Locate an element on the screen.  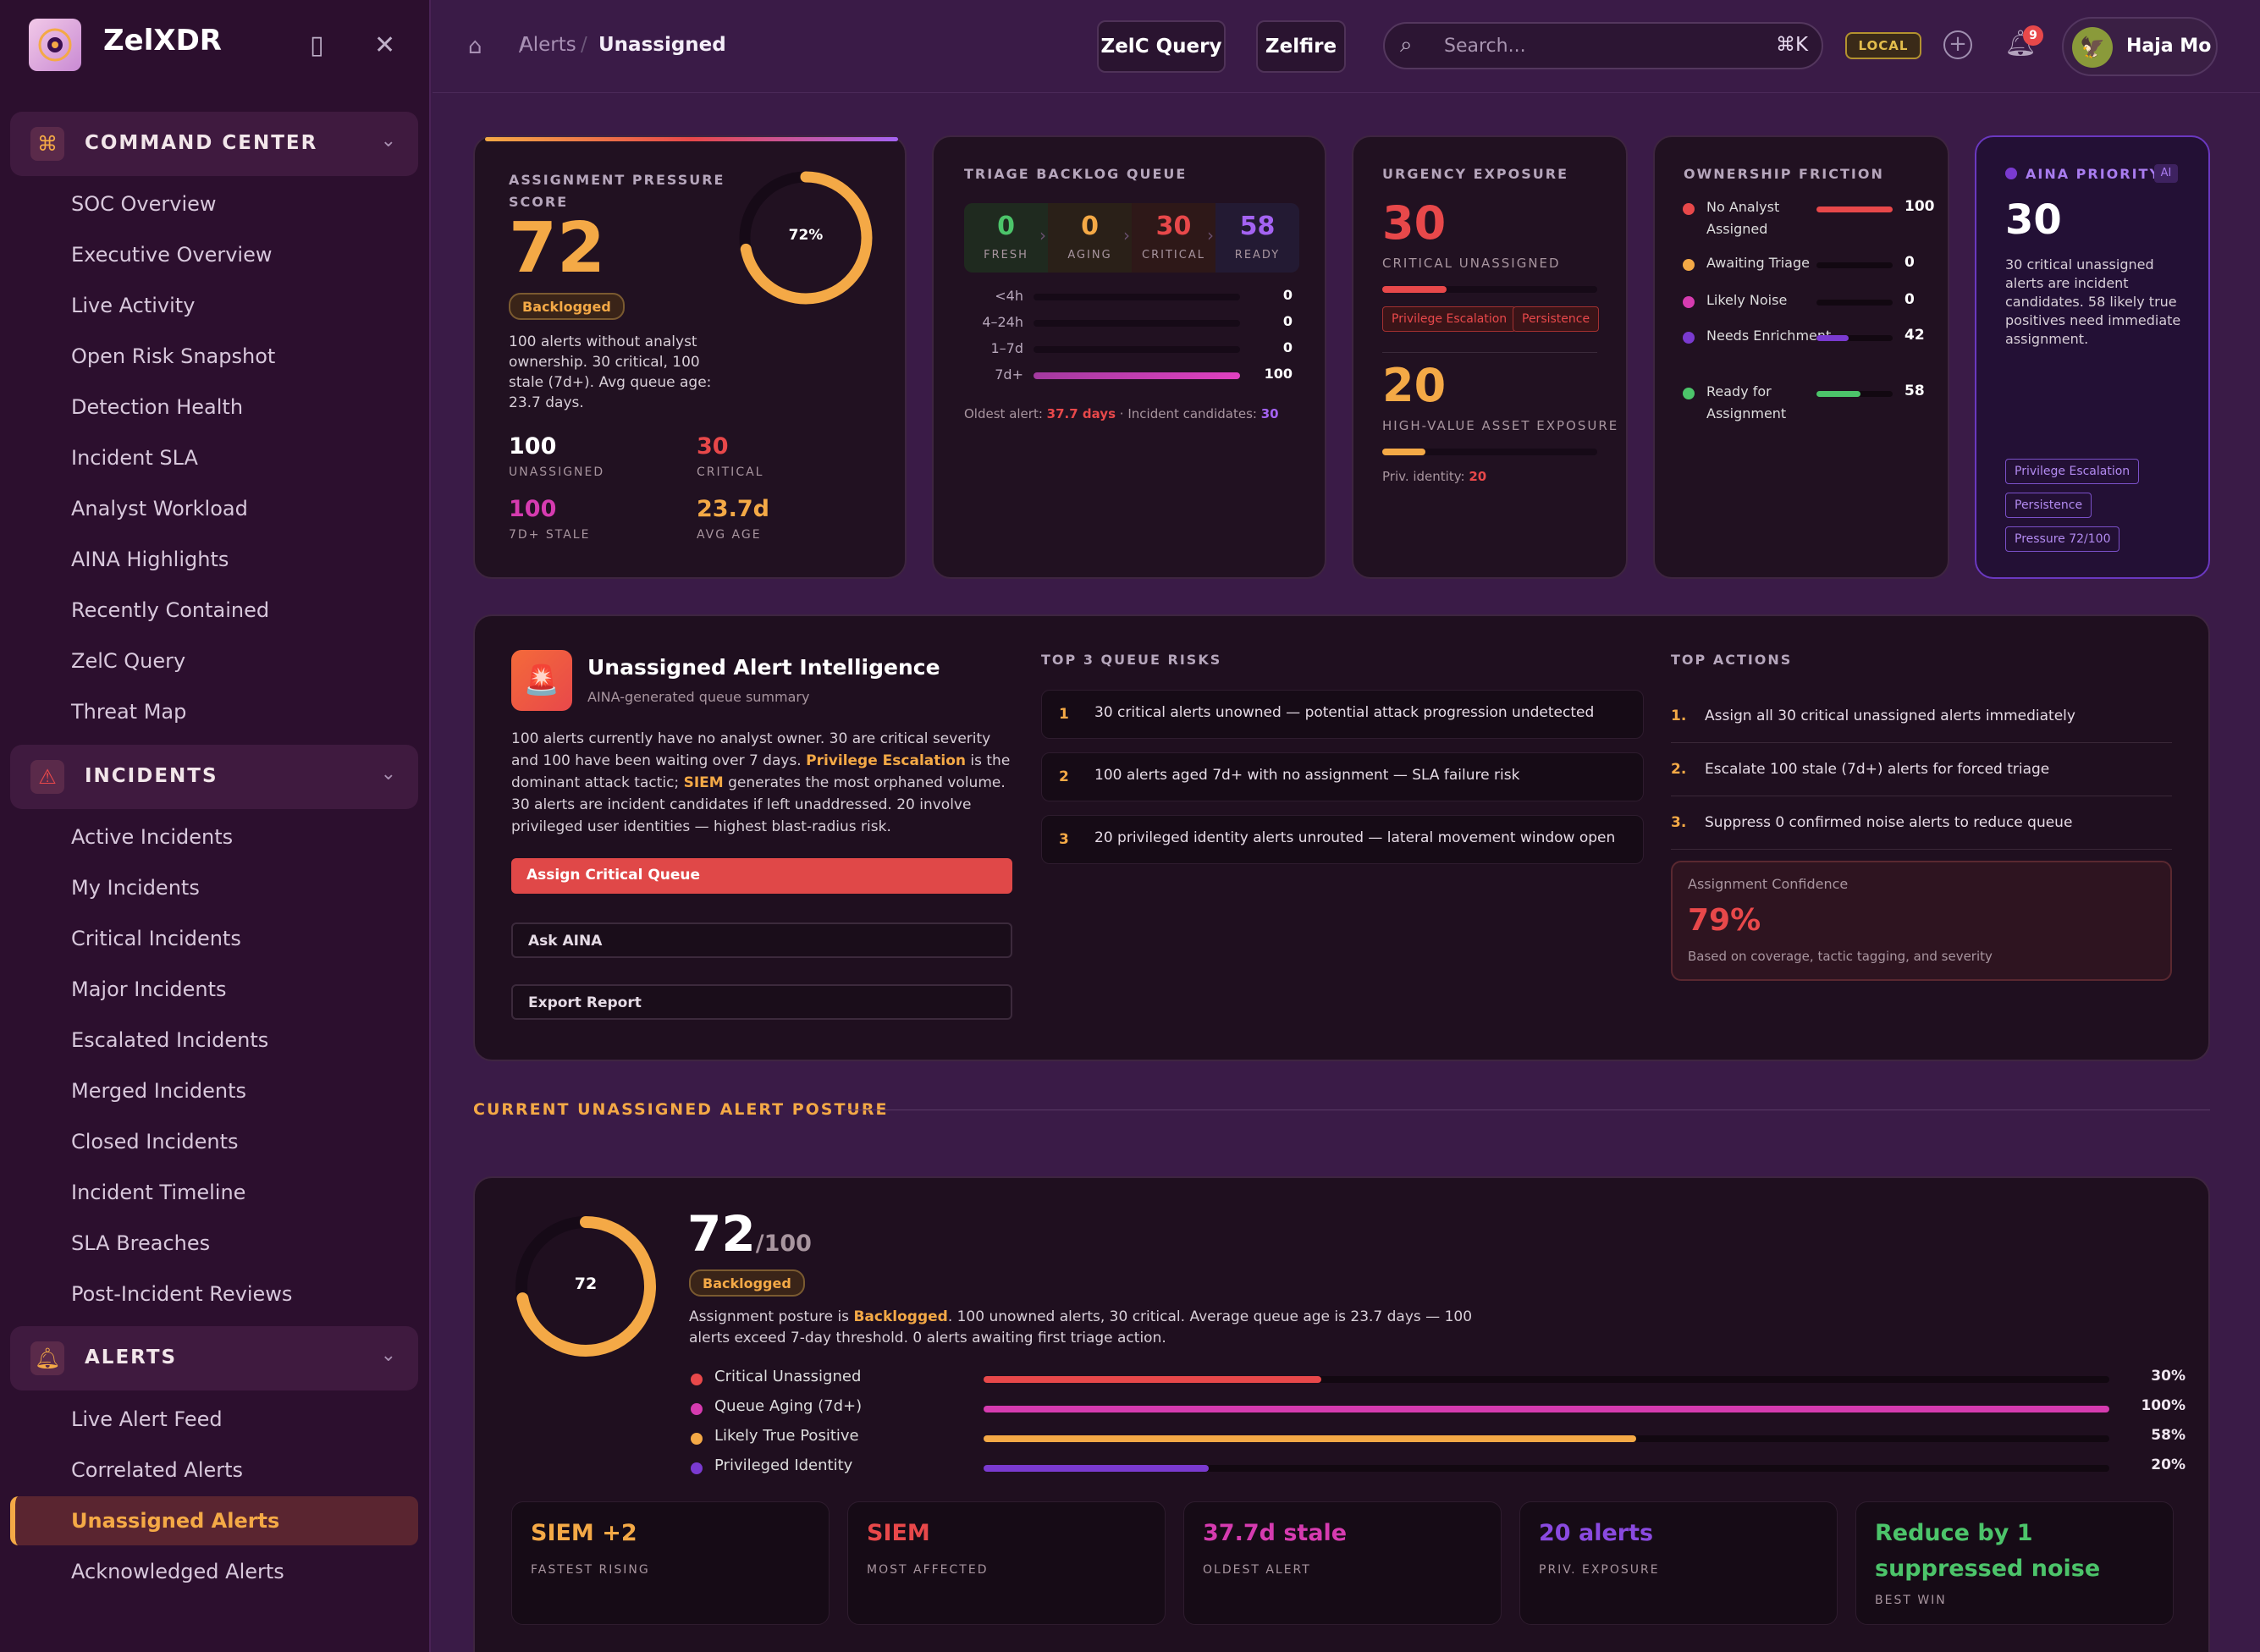
friction-row: Awaiting Triage 0 is located at coordinates (1801, 269).